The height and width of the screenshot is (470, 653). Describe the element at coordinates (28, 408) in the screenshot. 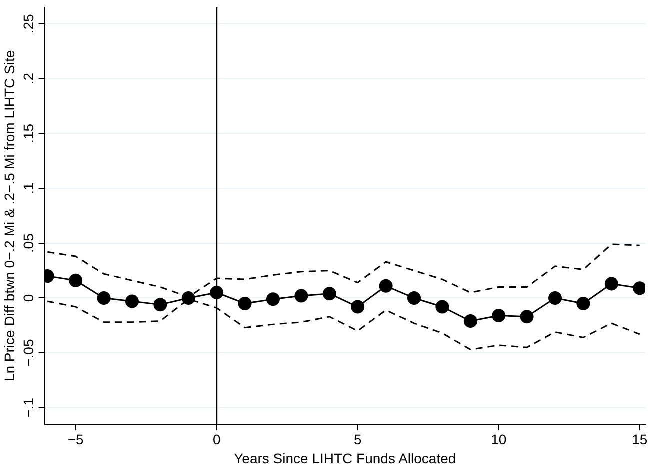

I see `y-tick-label: −.1` at that location.